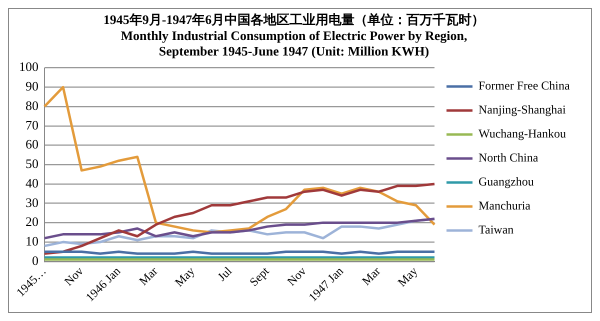 The image size is (600, 321). I want to click on y-tick-label: 70, so click(32, 124).